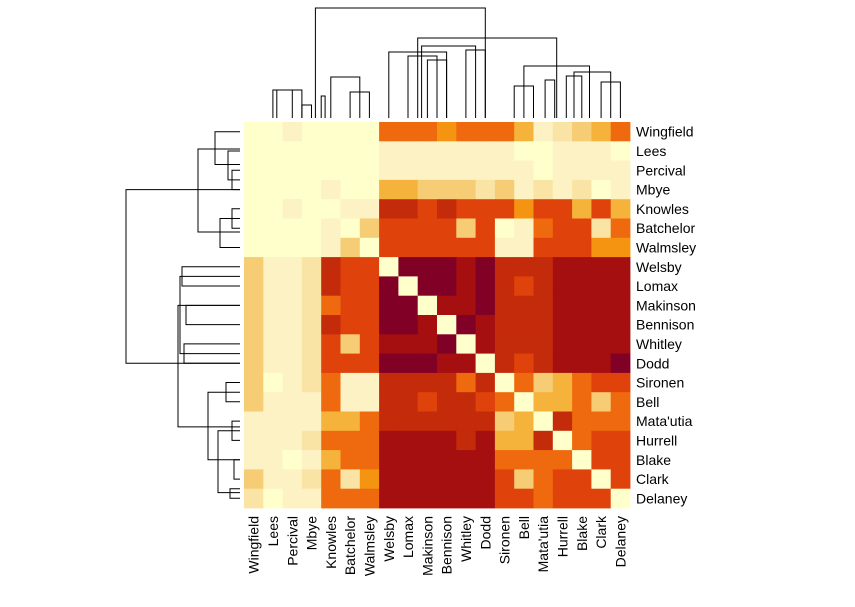 This screenshot has height=607, width=855. What do you see at coordinates (254, 132) in the screenshot?
I see `heatmap-cell-wingfield-wingfield` at bounding box center [254, 132].